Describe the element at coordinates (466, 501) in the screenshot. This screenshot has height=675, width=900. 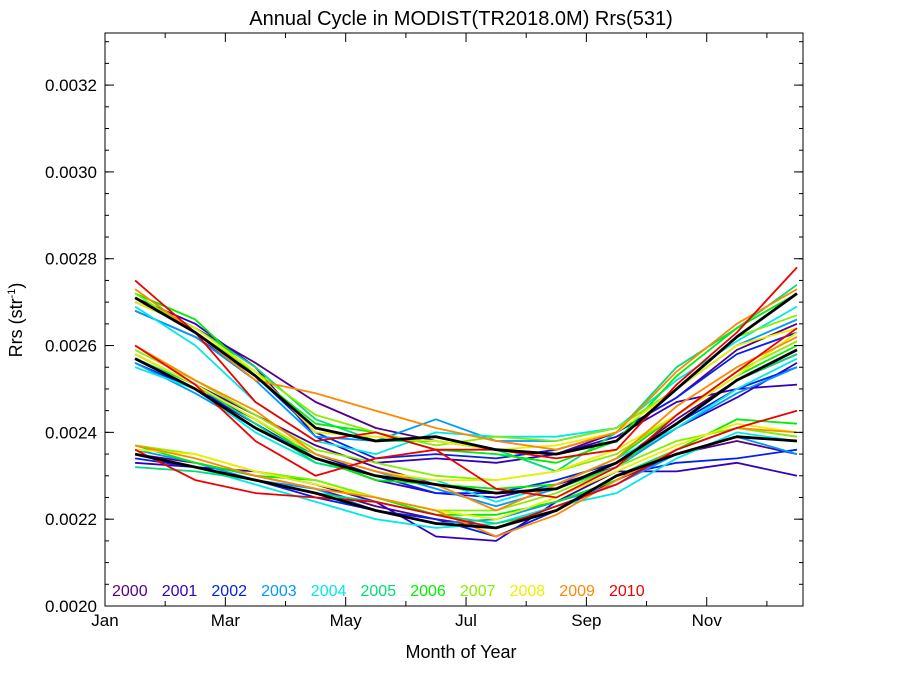
I see `series-line-2001` at that location.